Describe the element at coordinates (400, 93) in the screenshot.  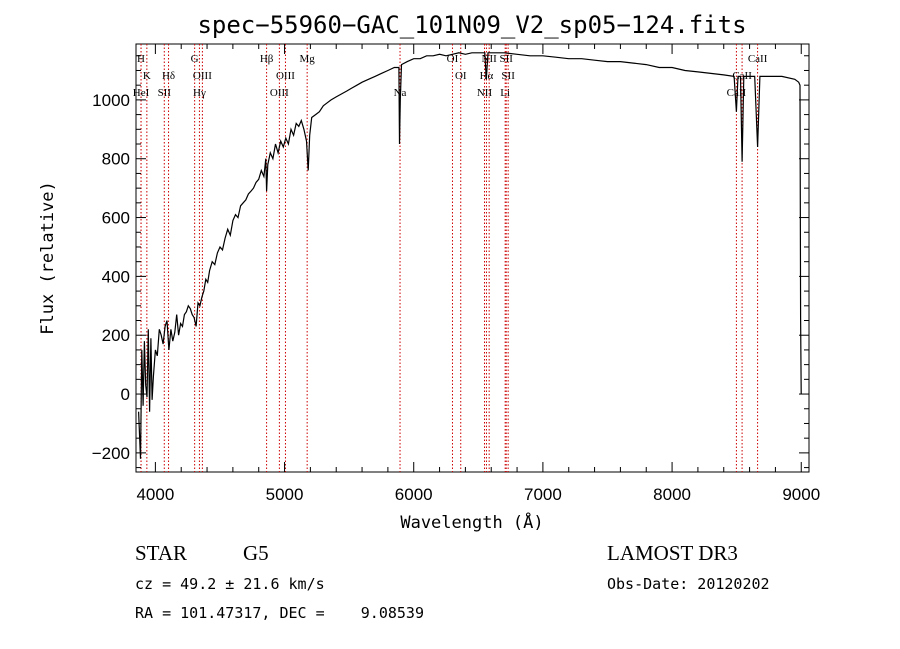
I see `line-marker-label: Na` at that location.